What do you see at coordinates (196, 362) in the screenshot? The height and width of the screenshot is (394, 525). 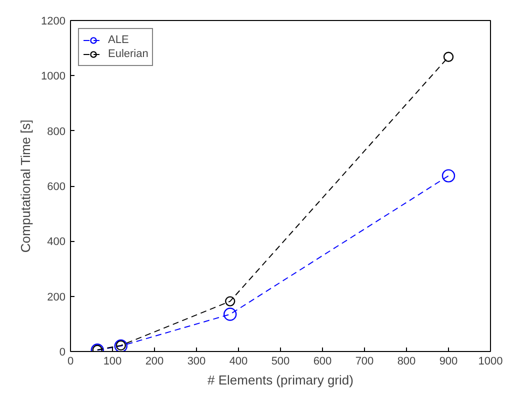 I see `x-tick-label: 300` at bounding box center [196, 362].